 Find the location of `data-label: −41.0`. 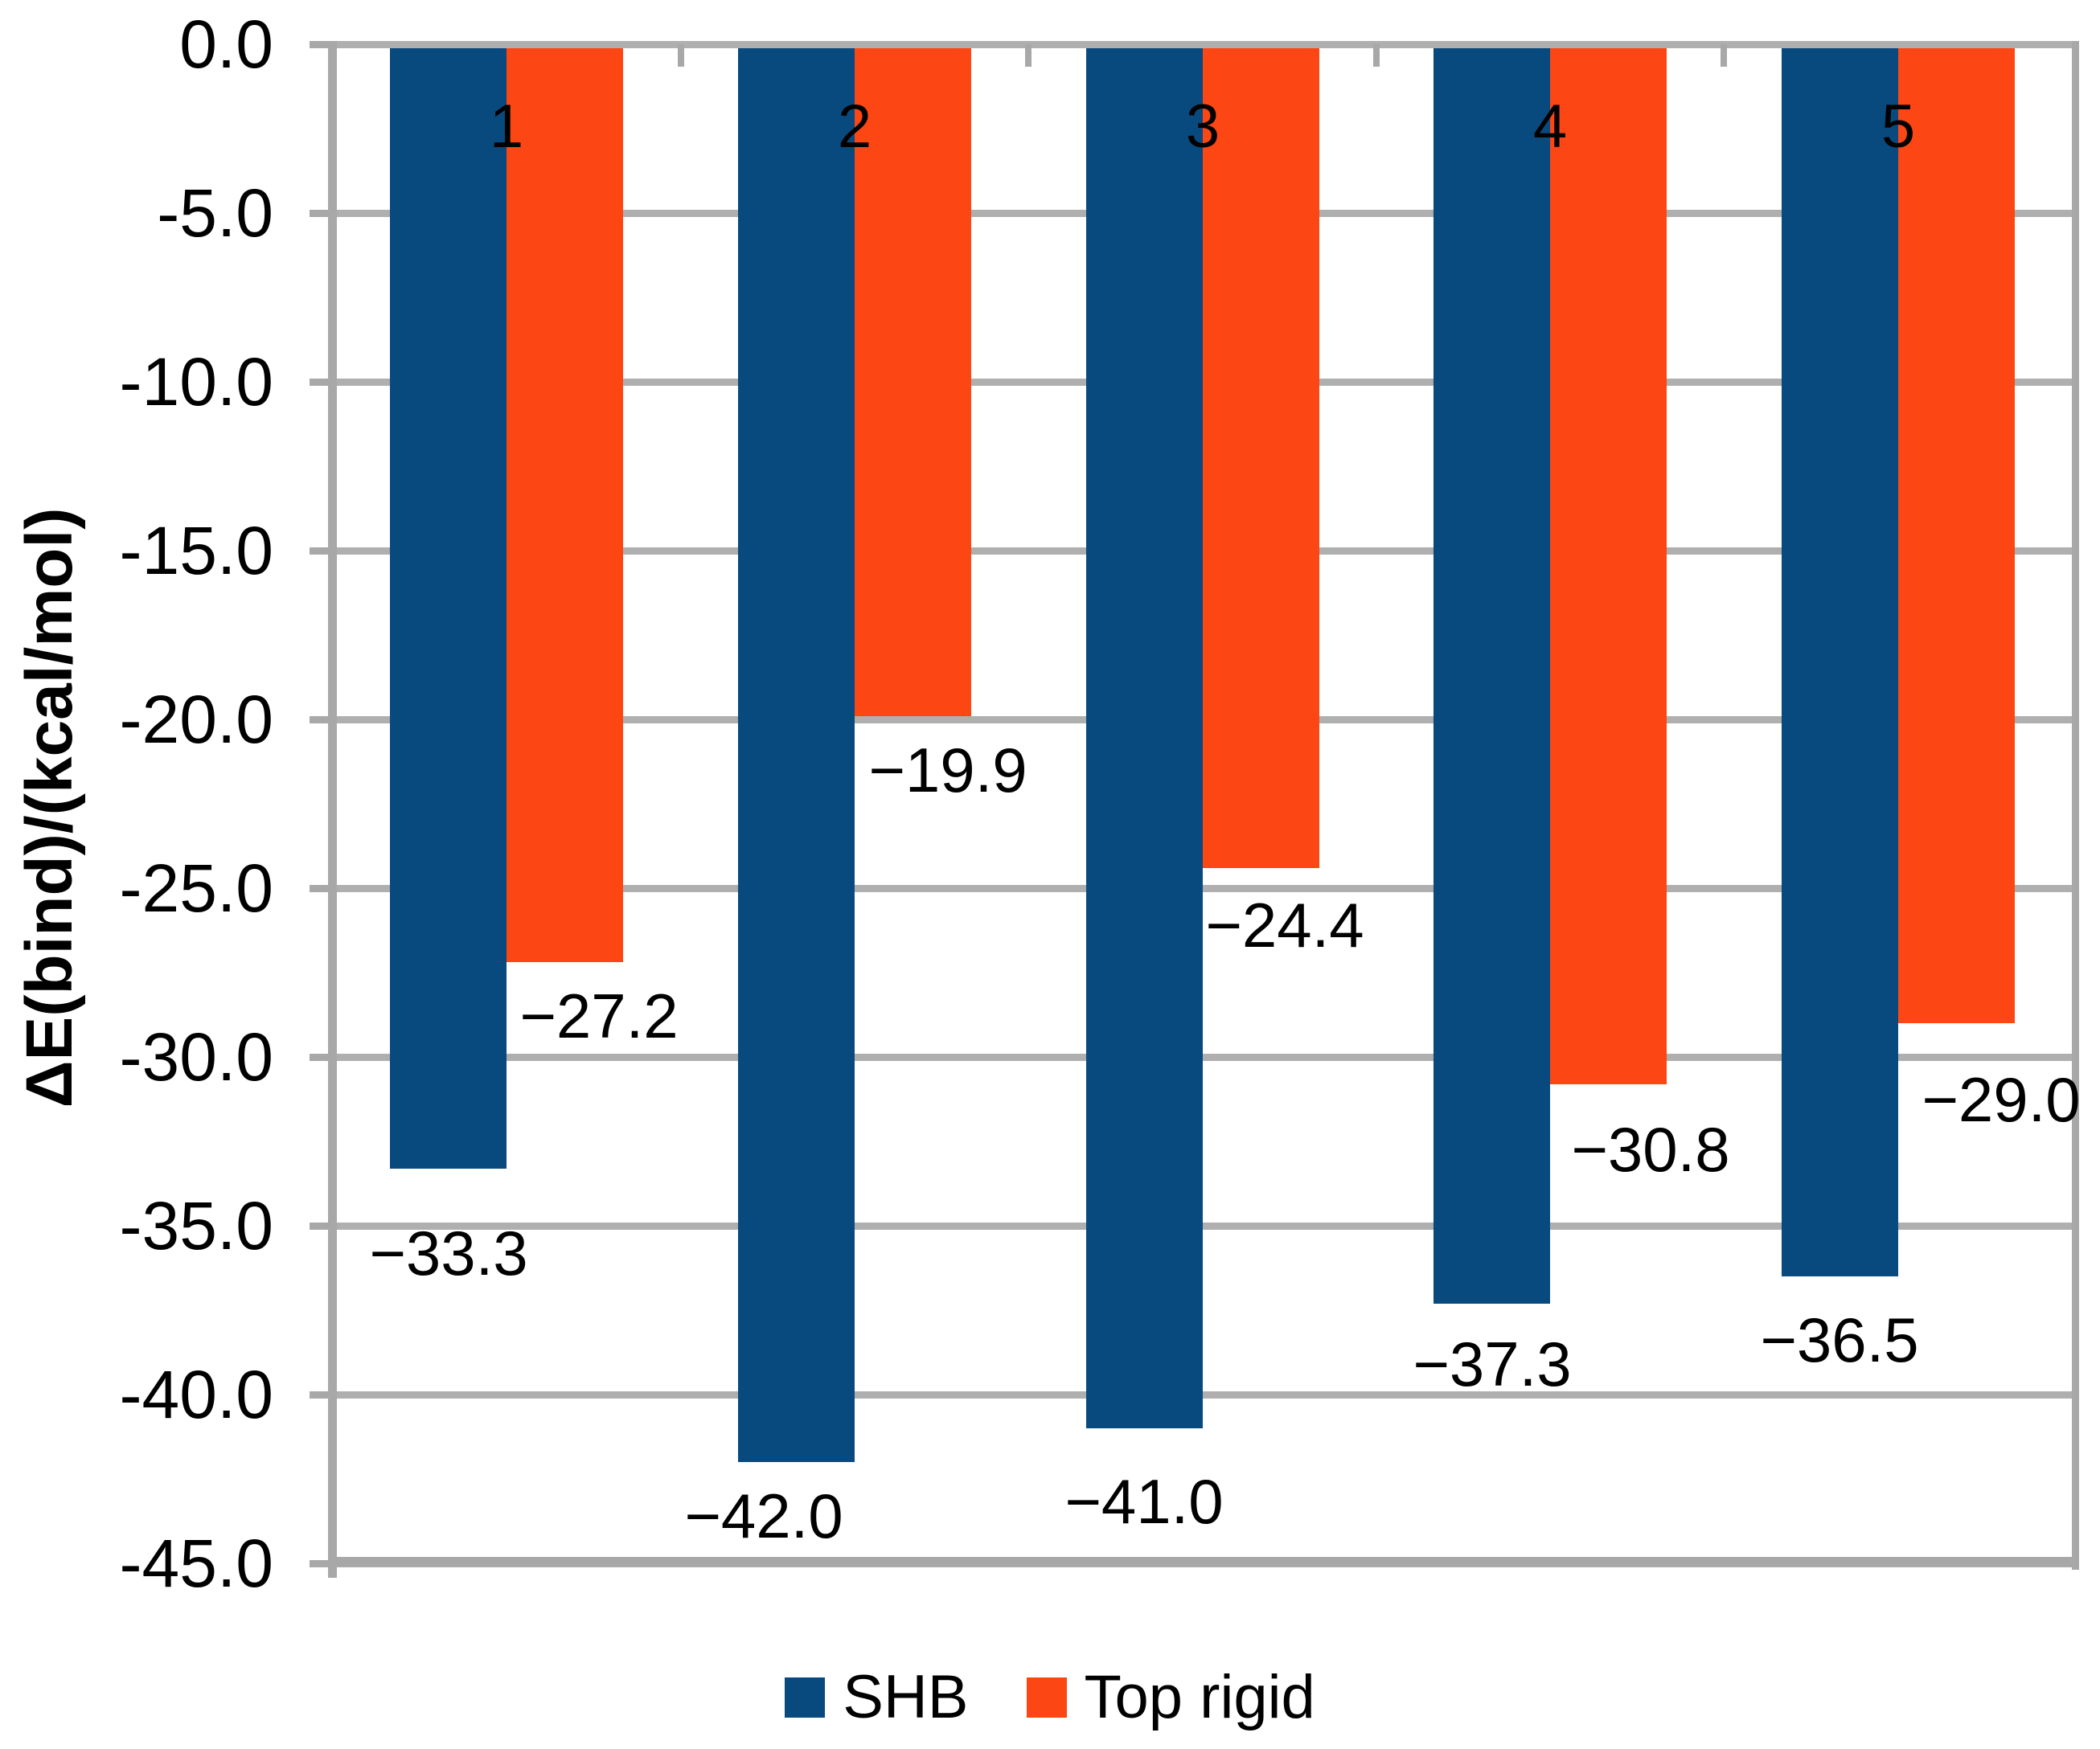

data-label: −41.0 is located at coordinates (1144, 1501).